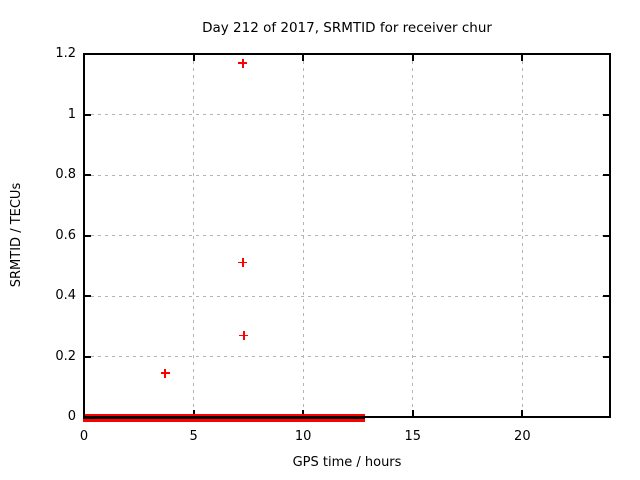  I want to click on x-tick-label-0: 0, so click(84, 436).